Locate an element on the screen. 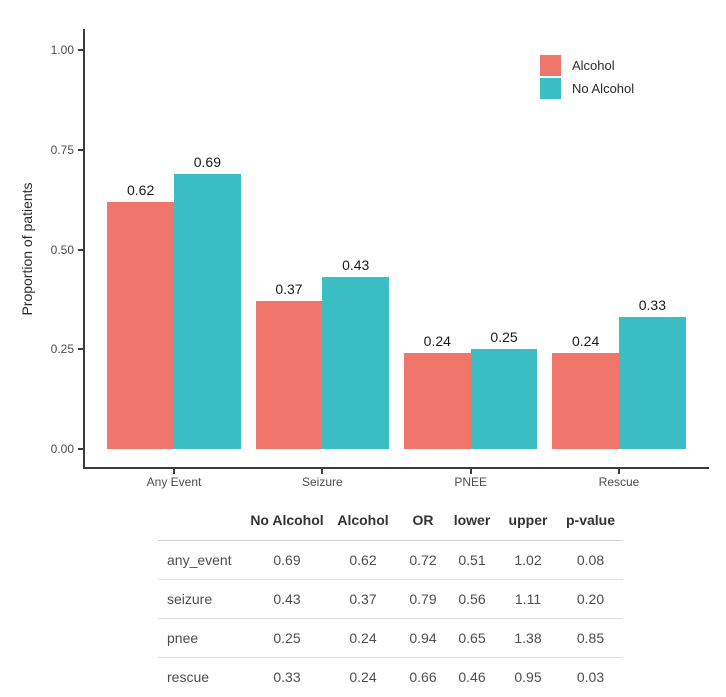 This screenshot has width=726, height=697. table-cell: 0.20 is located at coordinates (590, 599).